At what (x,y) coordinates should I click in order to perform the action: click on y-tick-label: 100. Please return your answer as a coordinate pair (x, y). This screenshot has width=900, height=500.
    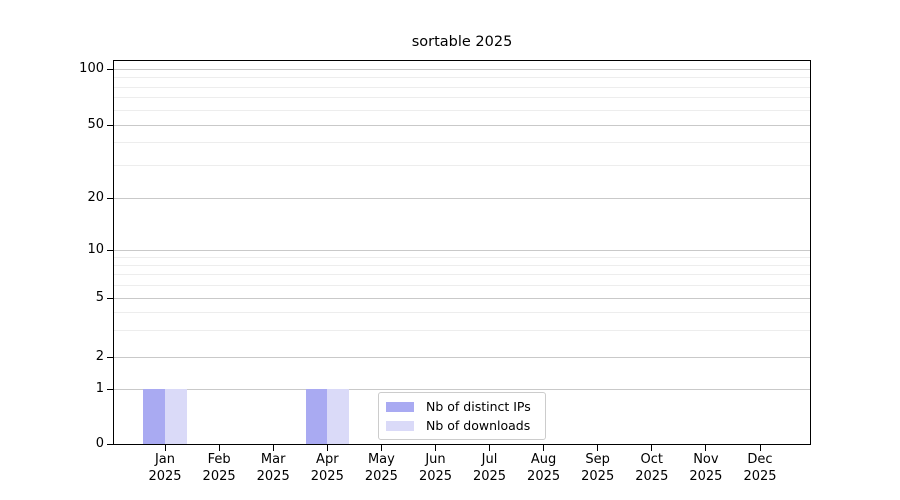
    Looking at the image, I should click on (91, 68).